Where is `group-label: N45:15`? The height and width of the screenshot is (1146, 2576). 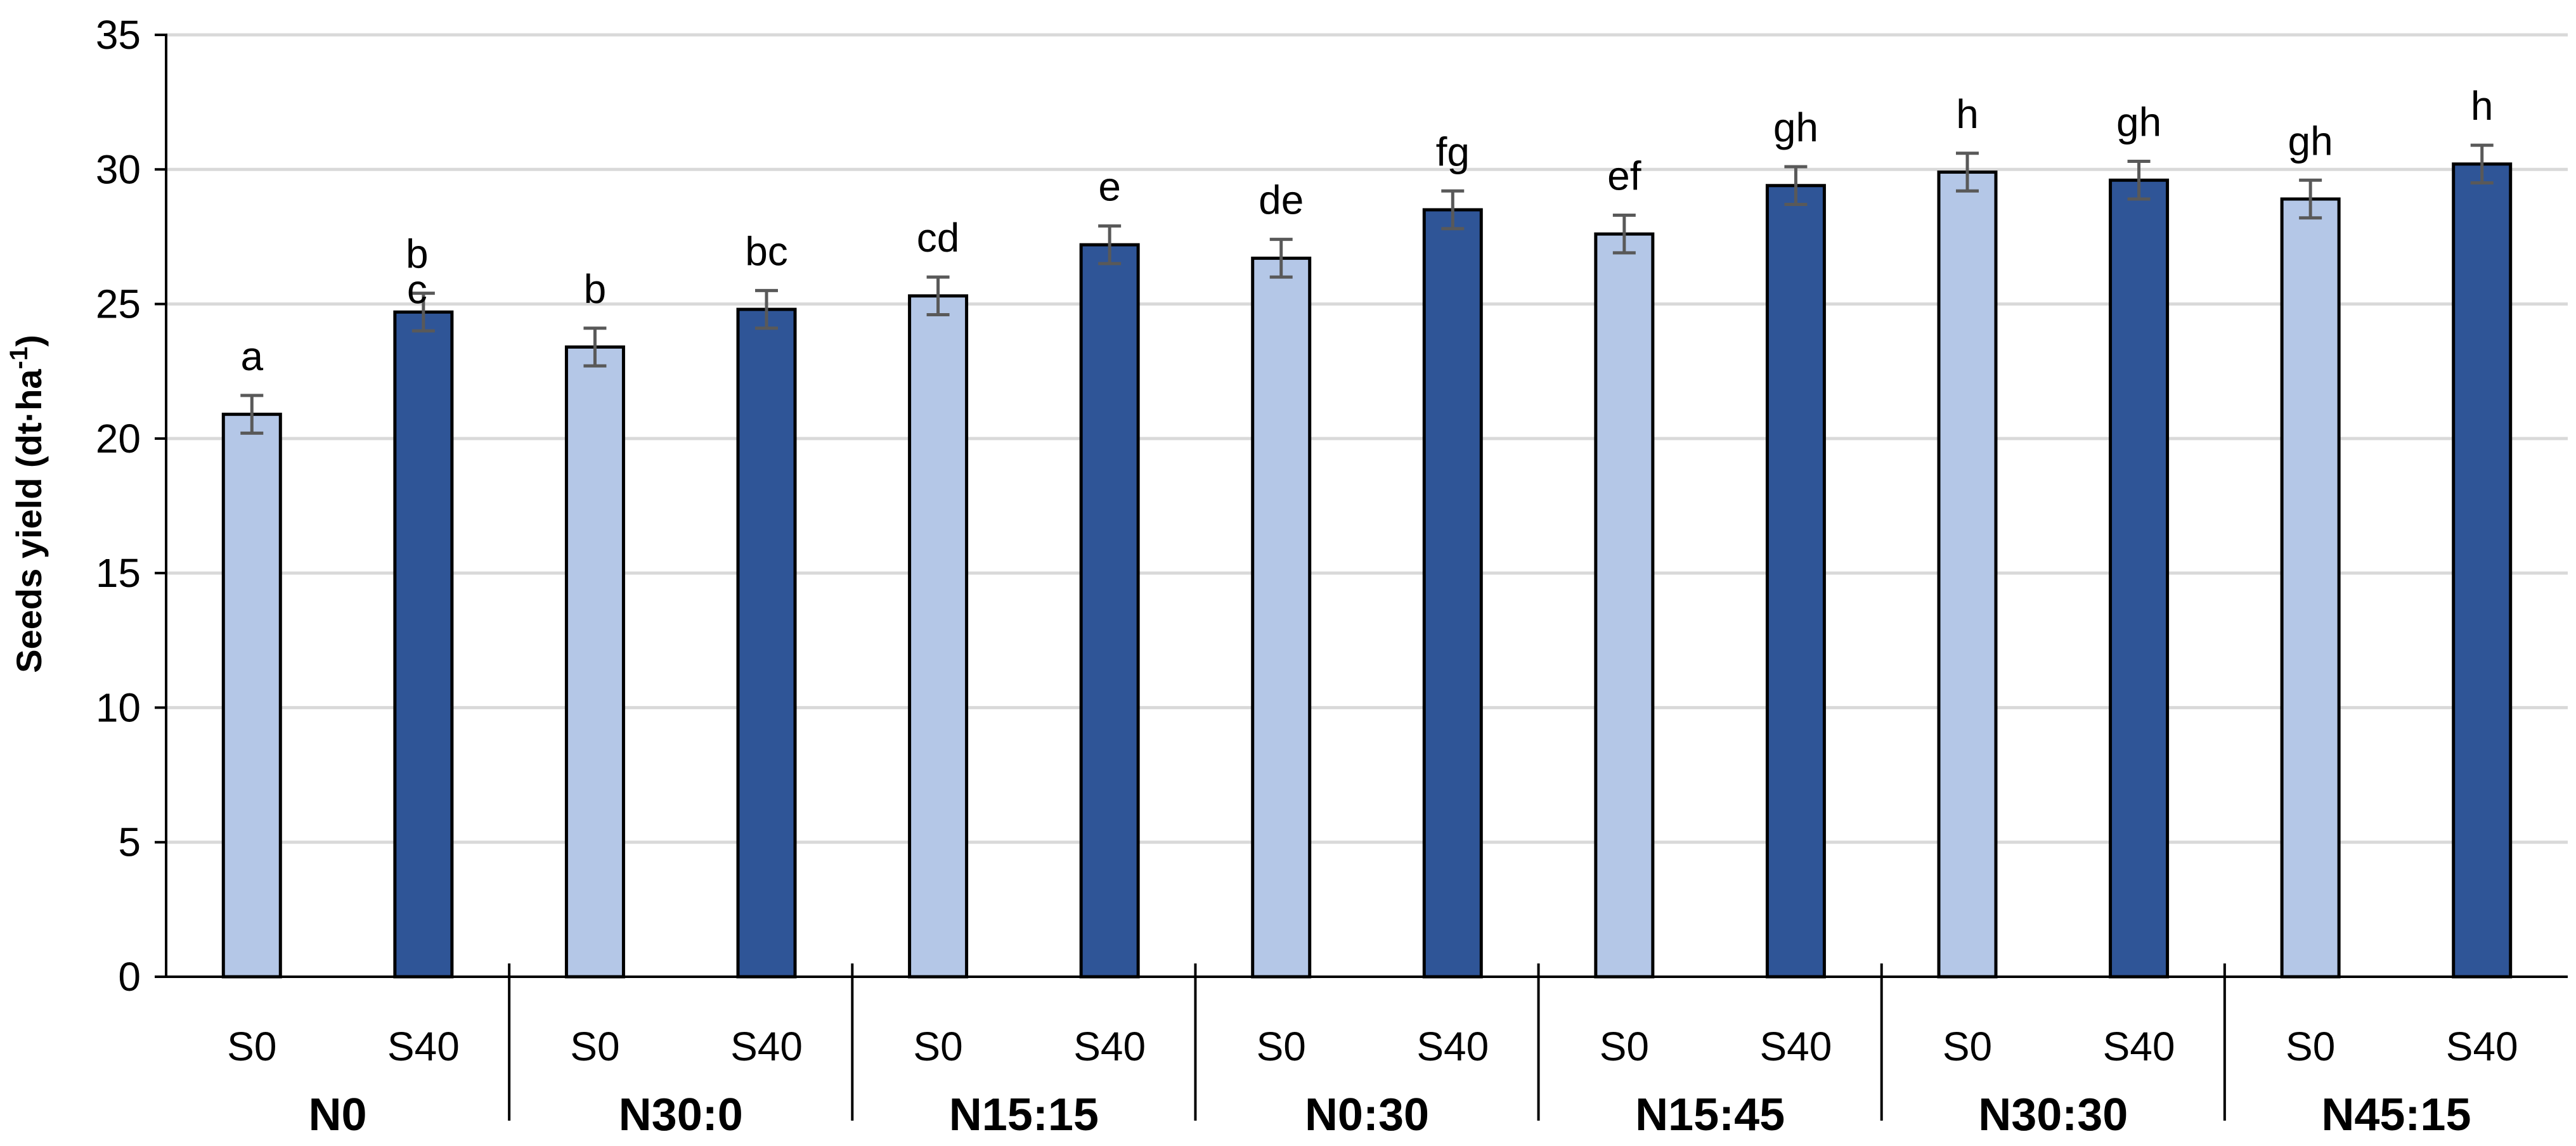 group-label: N45:15 is located at coordinates (2396, 1115).